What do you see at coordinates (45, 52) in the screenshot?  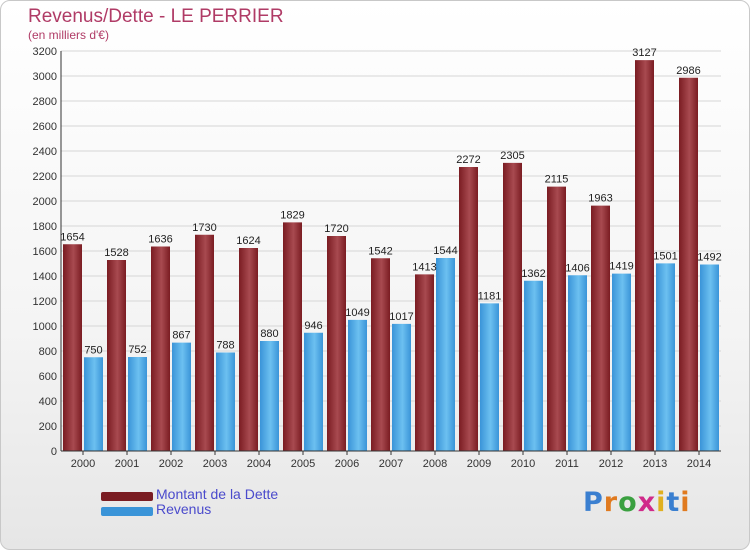 I see `y-tick-label: 3200` at bounding box center [45, 52].